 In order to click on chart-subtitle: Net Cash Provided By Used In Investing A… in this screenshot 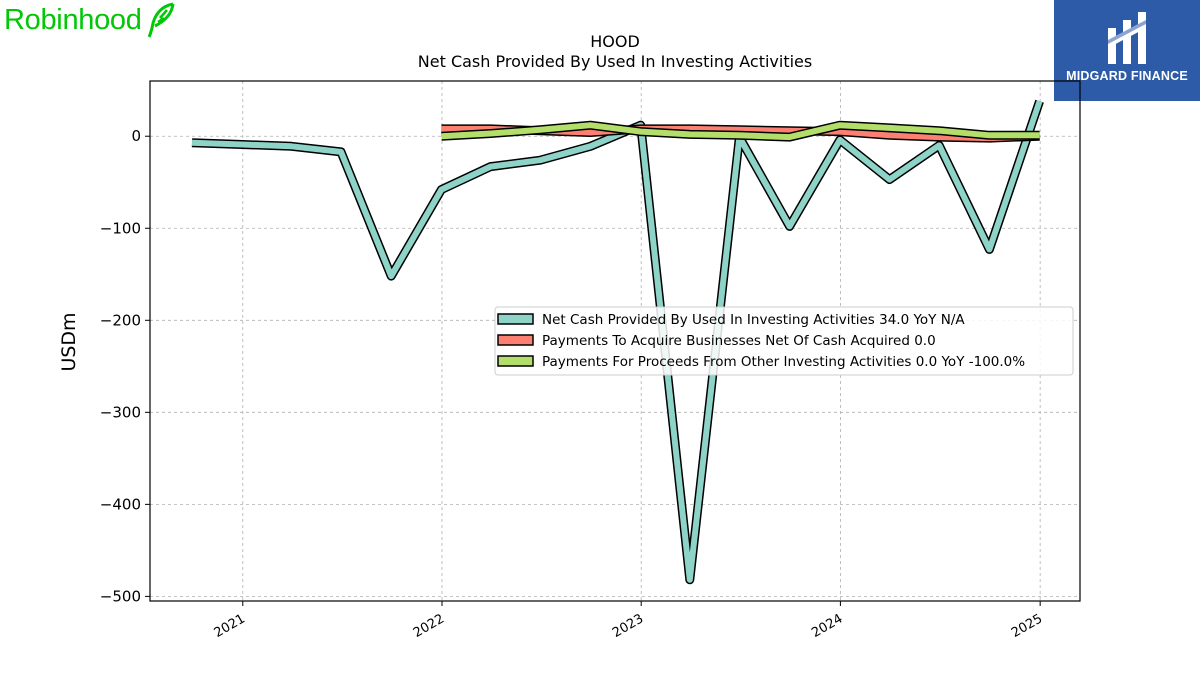, I will do `click(615, 61)`.